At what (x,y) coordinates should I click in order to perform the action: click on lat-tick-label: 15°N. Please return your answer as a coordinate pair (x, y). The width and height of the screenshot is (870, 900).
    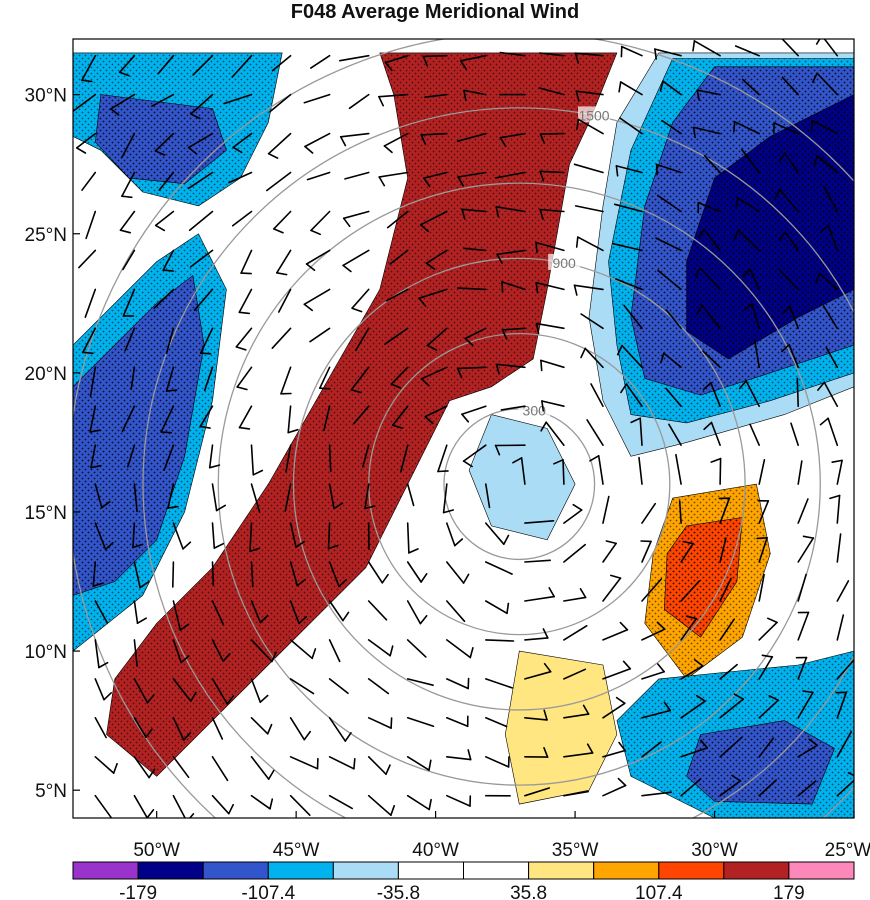
    Looking at the image, I should click on (46, 513).